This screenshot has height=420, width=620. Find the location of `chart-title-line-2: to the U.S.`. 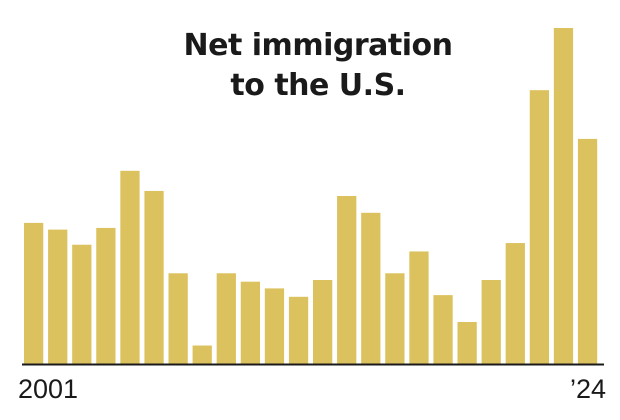

chart-title-line-2: to the U.S. is located at coordinates (318, 85).